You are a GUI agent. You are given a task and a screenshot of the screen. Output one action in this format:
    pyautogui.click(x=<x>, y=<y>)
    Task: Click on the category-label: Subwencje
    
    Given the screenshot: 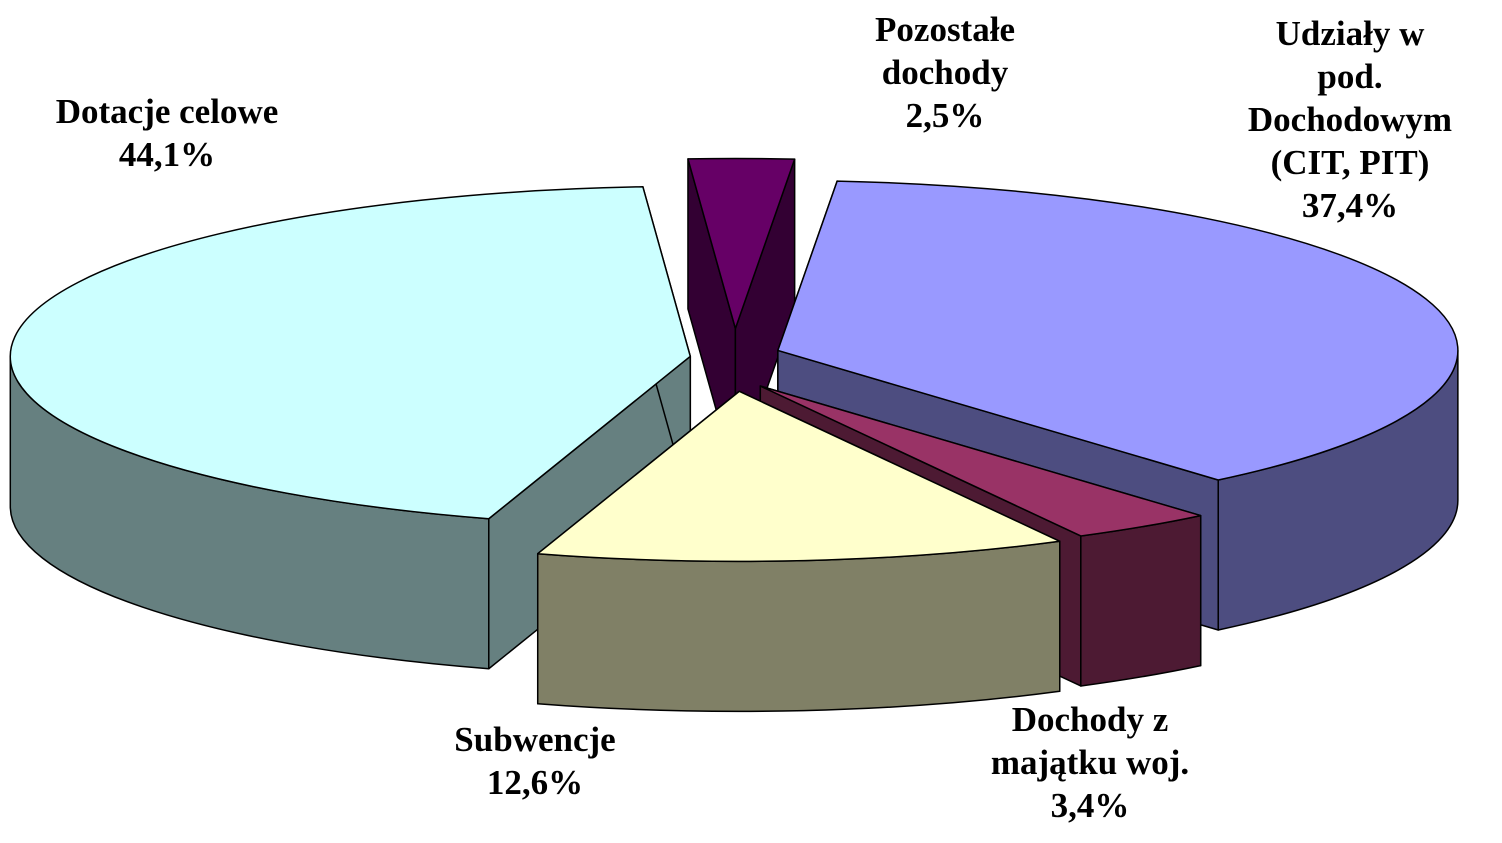 What is the action you would take?
    pyautogui.click(x=535, y=739)
    